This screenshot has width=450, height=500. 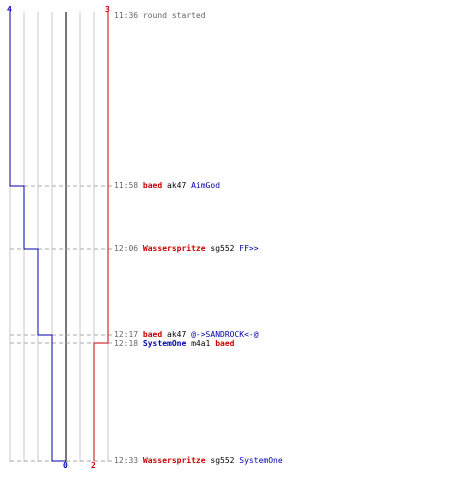 What do you see at coordinates (93, 465) in the screenshot?
I see `red-end-count: 2` at bounding box center [93, 465].